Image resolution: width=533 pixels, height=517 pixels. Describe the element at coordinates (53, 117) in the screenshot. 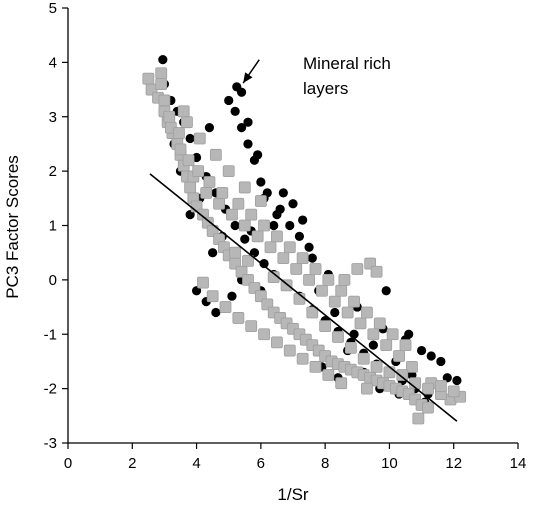

I see `y-tick-label: 3` at that location.